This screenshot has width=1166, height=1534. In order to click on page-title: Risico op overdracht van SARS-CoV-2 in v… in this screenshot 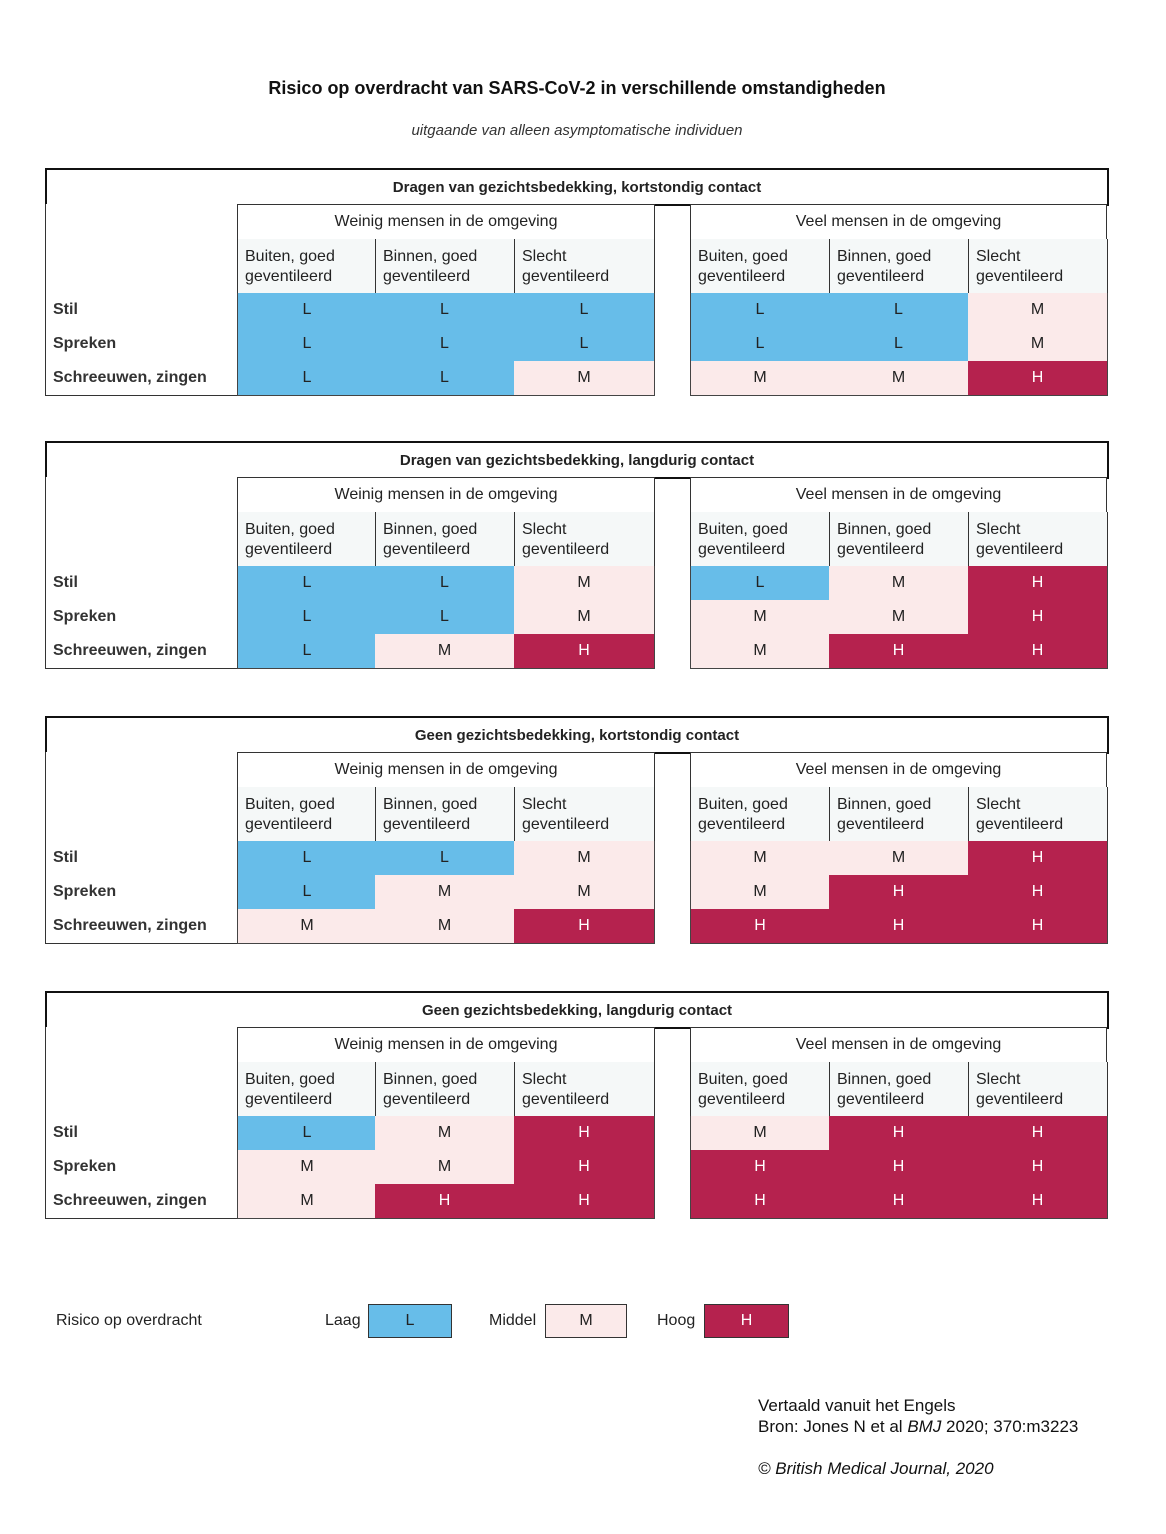, I will do `click(577, 88)`.